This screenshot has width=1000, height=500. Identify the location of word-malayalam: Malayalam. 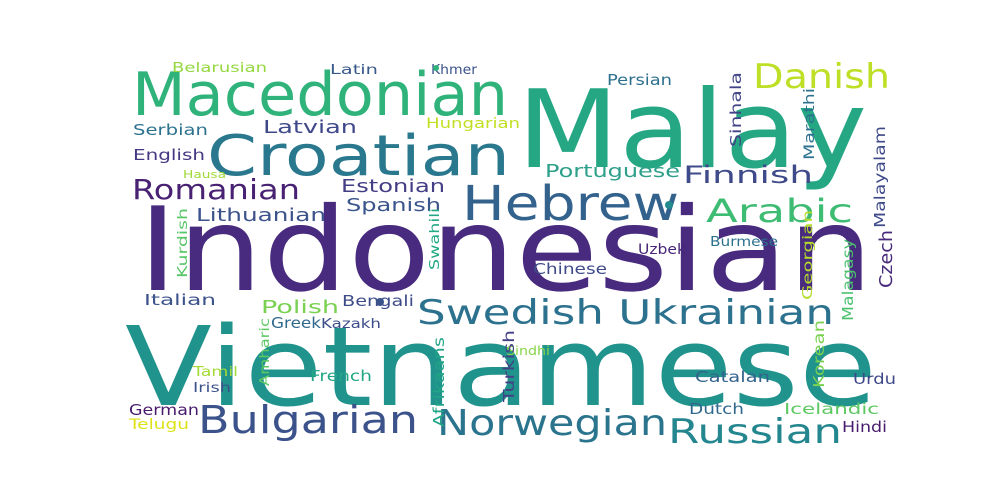
(880, 177).